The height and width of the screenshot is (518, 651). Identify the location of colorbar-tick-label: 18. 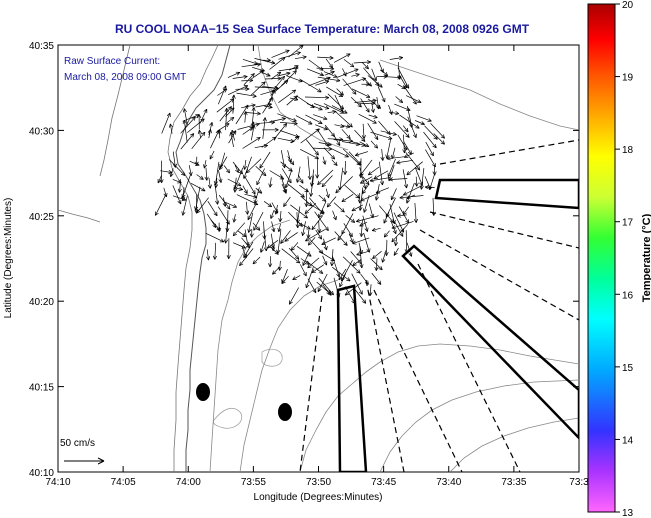
(628, 150).